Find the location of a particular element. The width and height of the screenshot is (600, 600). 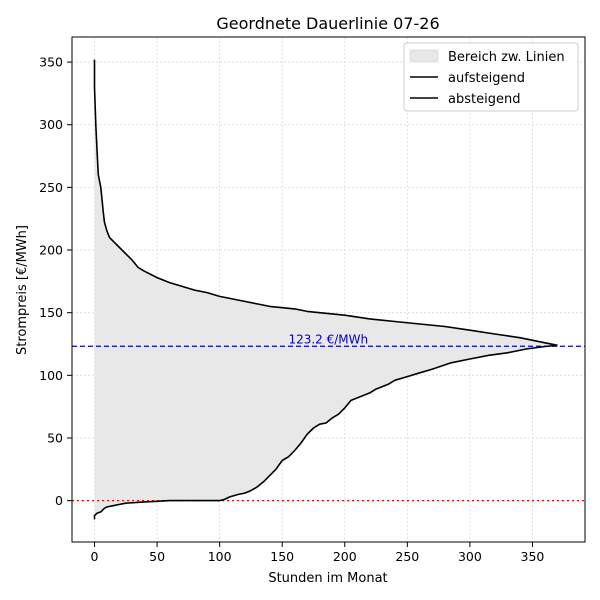

y-tick-label: 300 is located at coordinates (51, 124).